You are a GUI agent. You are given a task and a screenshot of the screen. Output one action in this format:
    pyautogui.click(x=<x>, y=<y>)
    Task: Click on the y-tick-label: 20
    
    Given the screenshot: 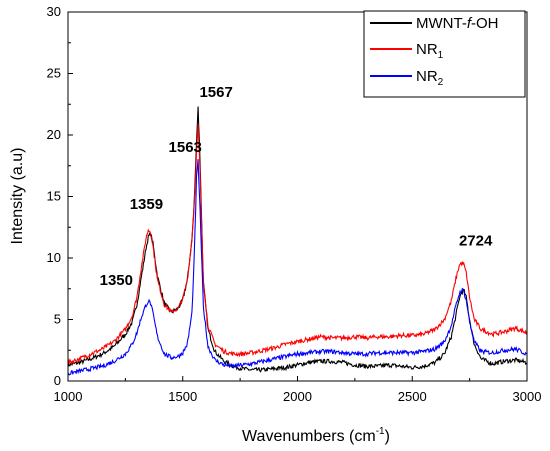 What is the action you would take?
    pyautogui.click(x=54, y=134)
    